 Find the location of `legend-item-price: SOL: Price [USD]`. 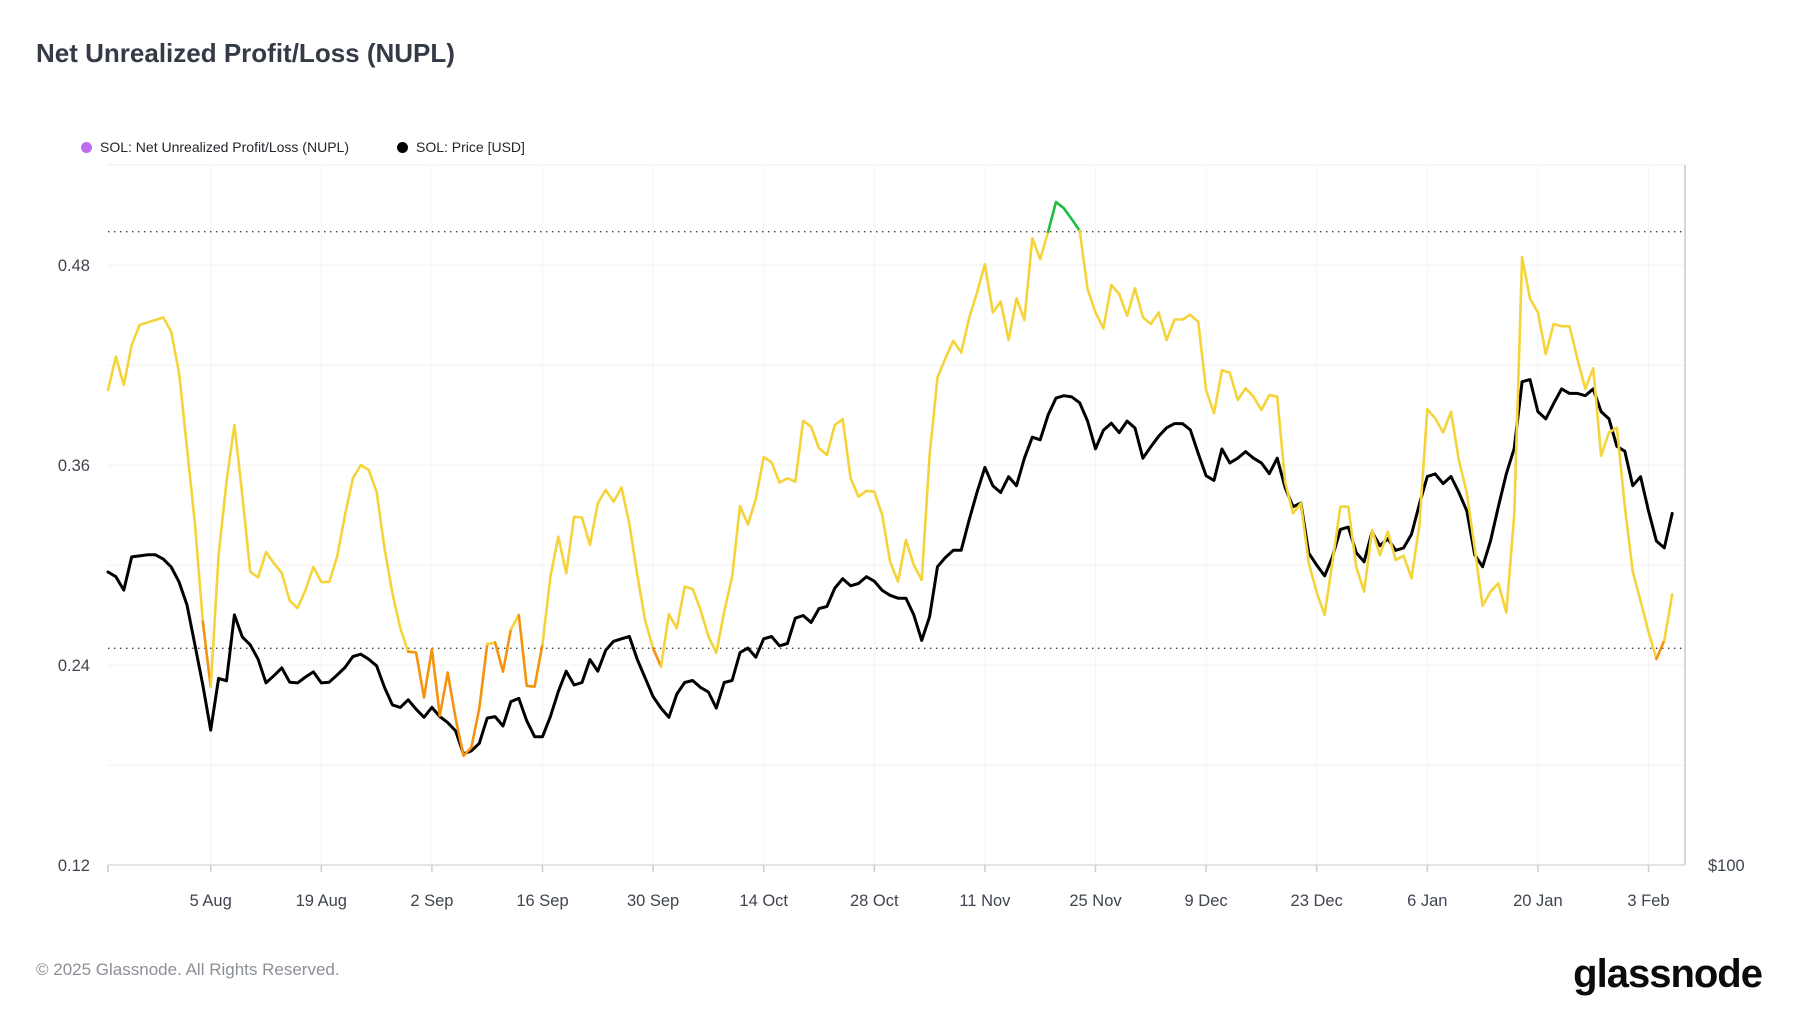

legend-item-price: SOL: Price [USD] is located at coordinates (460, 147).